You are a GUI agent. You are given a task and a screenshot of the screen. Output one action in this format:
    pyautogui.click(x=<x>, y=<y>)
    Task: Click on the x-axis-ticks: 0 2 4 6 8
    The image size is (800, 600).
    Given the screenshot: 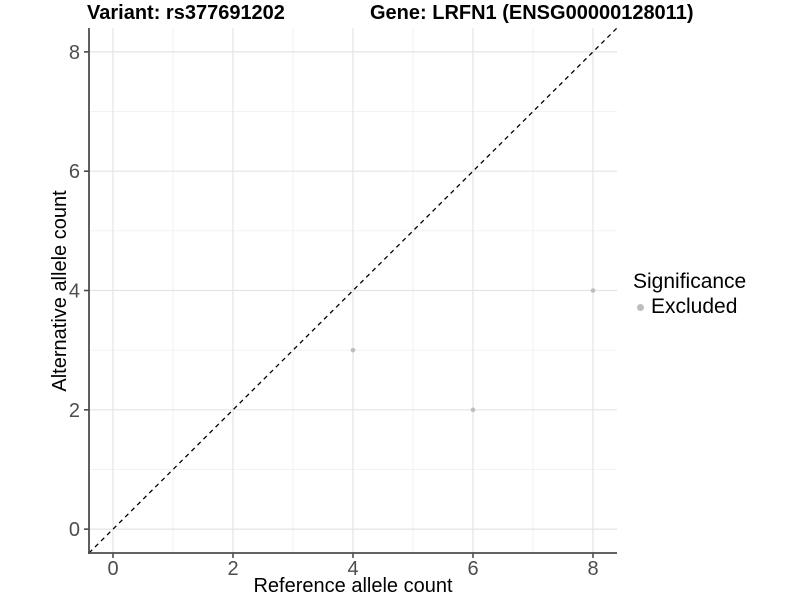 What is the action you would take?
    pyautogui.click(x=353, y=566)
    